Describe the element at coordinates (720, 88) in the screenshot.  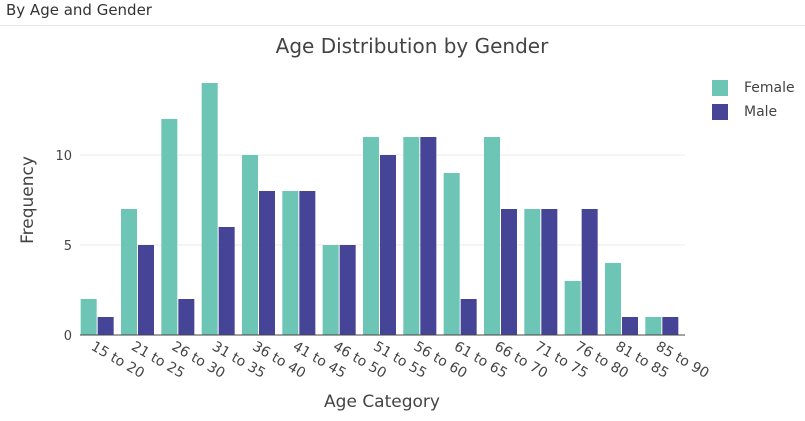
I see `legend-swatch-female` at that location.